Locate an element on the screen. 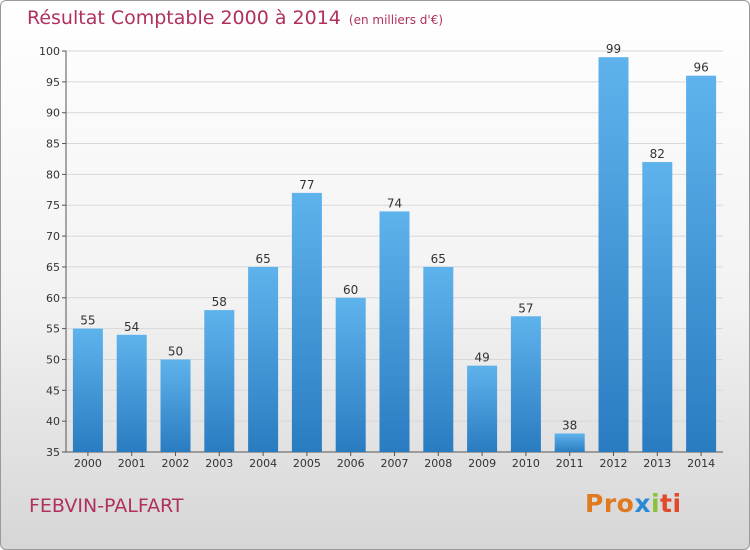 This screenshot has width=750, height=550. chart-subtitle: (en milliers d'€) is located at coordinates (396, 20).